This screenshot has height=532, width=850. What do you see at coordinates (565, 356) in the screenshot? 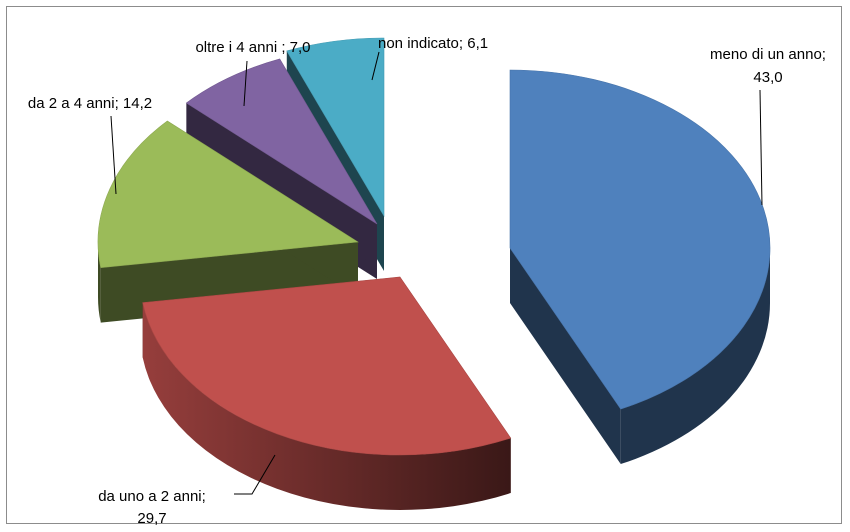
I see `slice-cut-face` at bounding box center [565, 356].